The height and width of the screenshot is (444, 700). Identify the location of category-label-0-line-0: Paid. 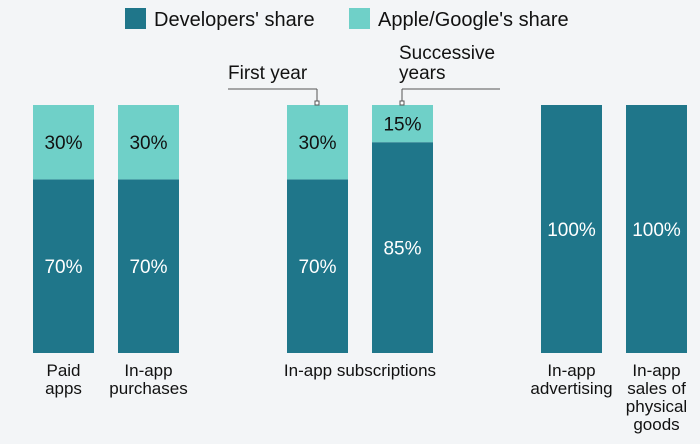
(63, 370).